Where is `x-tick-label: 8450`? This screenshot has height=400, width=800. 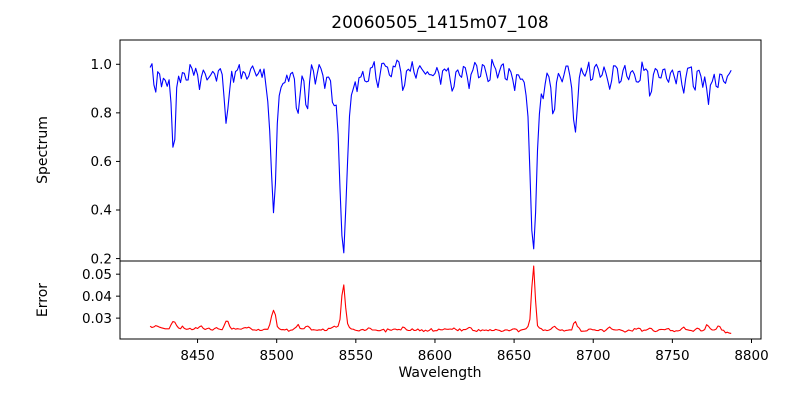
x-tick-label: 8450 is located at coordinates (197, 356).